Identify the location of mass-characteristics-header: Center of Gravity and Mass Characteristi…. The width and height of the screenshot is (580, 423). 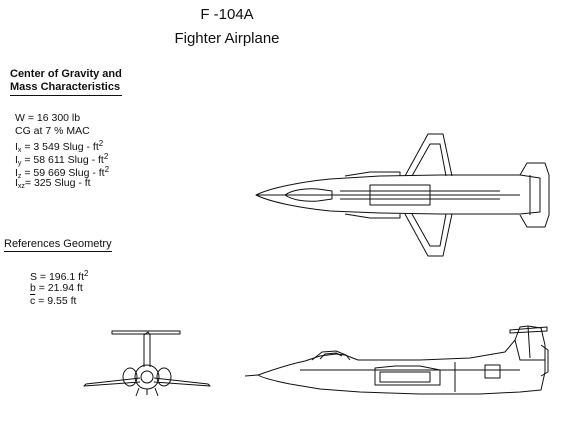
(66, 82).